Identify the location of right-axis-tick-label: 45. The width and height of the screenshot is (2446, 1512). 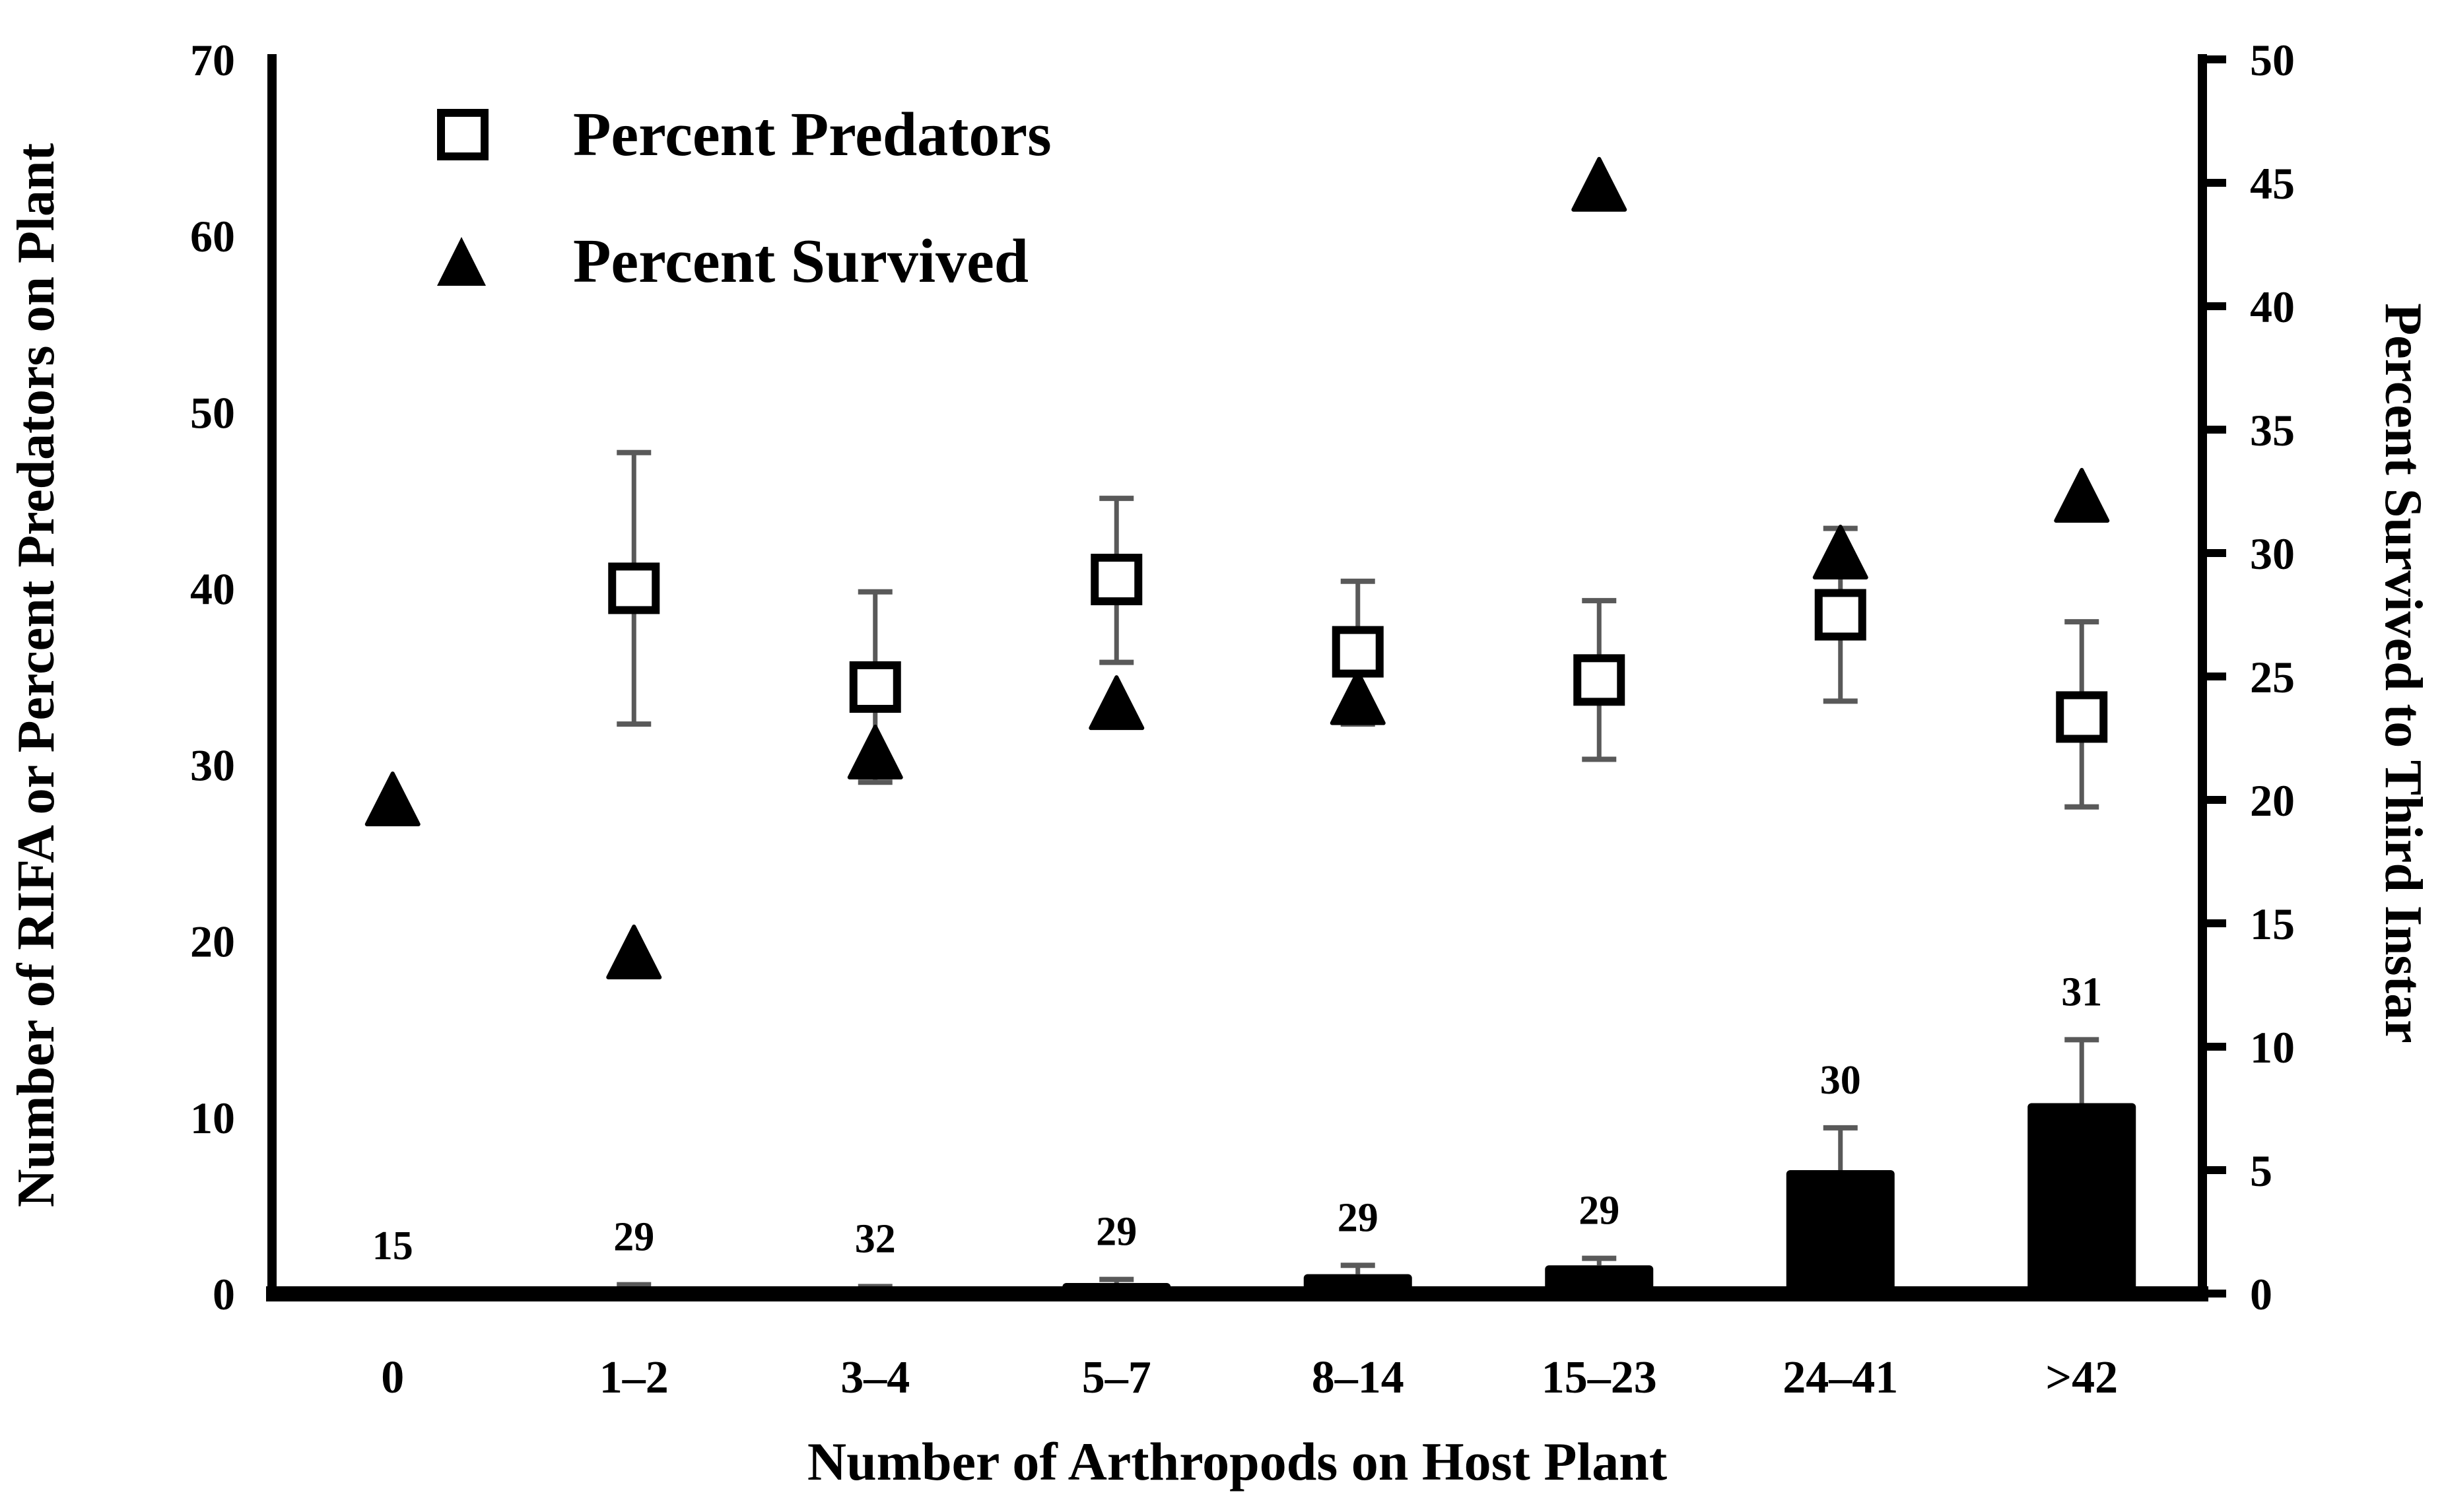
(2272, 184).